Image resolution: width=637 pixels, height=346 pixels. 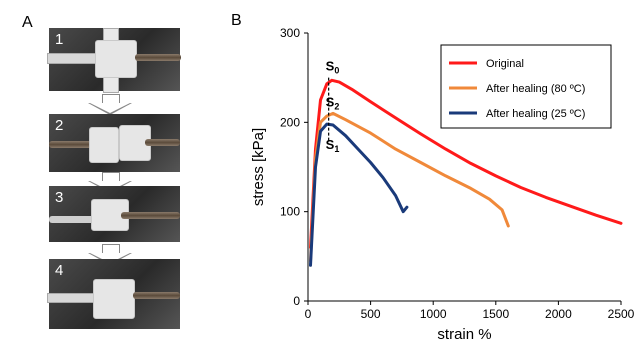 I want to click on x-tick-label: 500, so click(x=371, y=314).